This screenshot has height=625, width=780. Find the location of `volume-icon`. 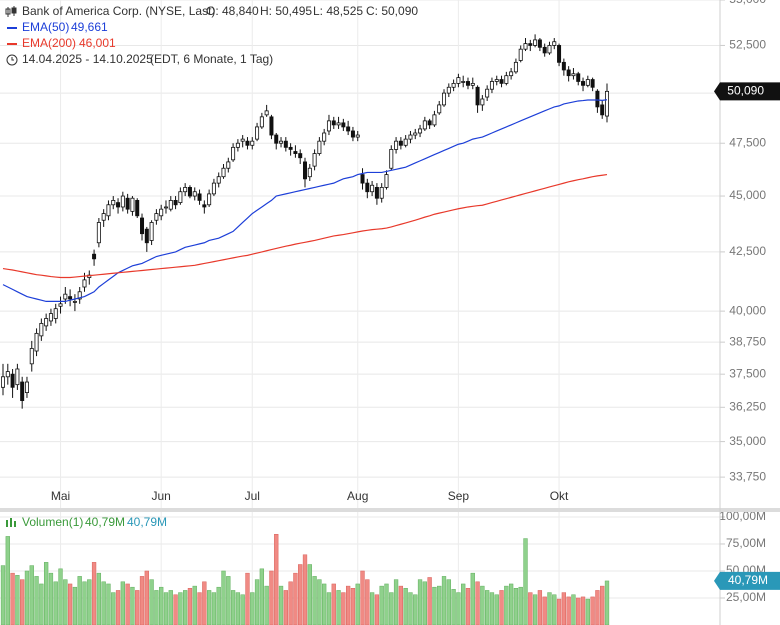

volume-icon is located at coordinates (11, 522).